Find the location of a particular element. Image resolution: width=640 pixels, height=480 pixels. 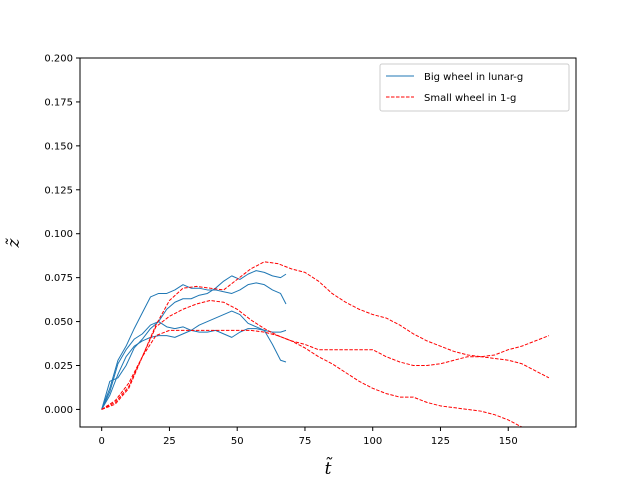

legend-box is located at coordinates (474, 87).